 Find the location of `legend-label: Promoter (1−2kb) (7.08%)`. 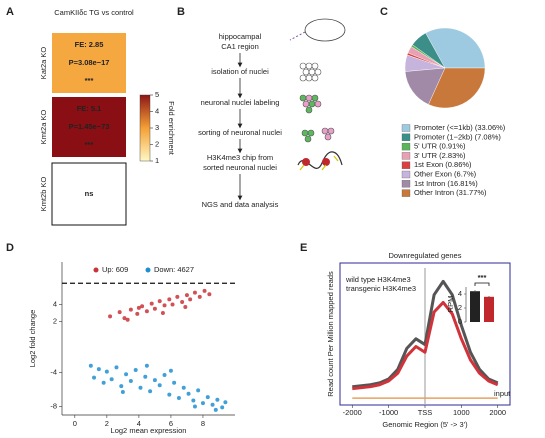

legend-label: Promoter (1−2kb) (7.08%) is located at coordinates (457, 136).